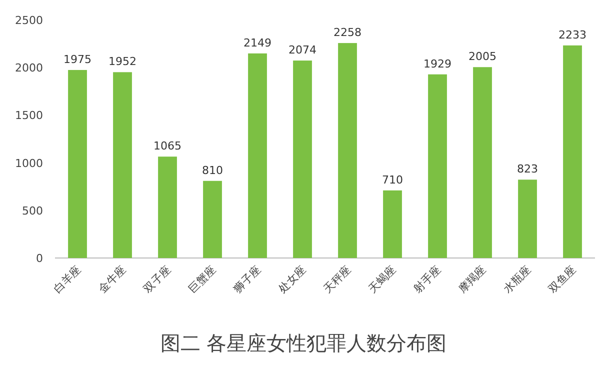  I want to click on x-tick-label: 天秤座, so click(337, 279).